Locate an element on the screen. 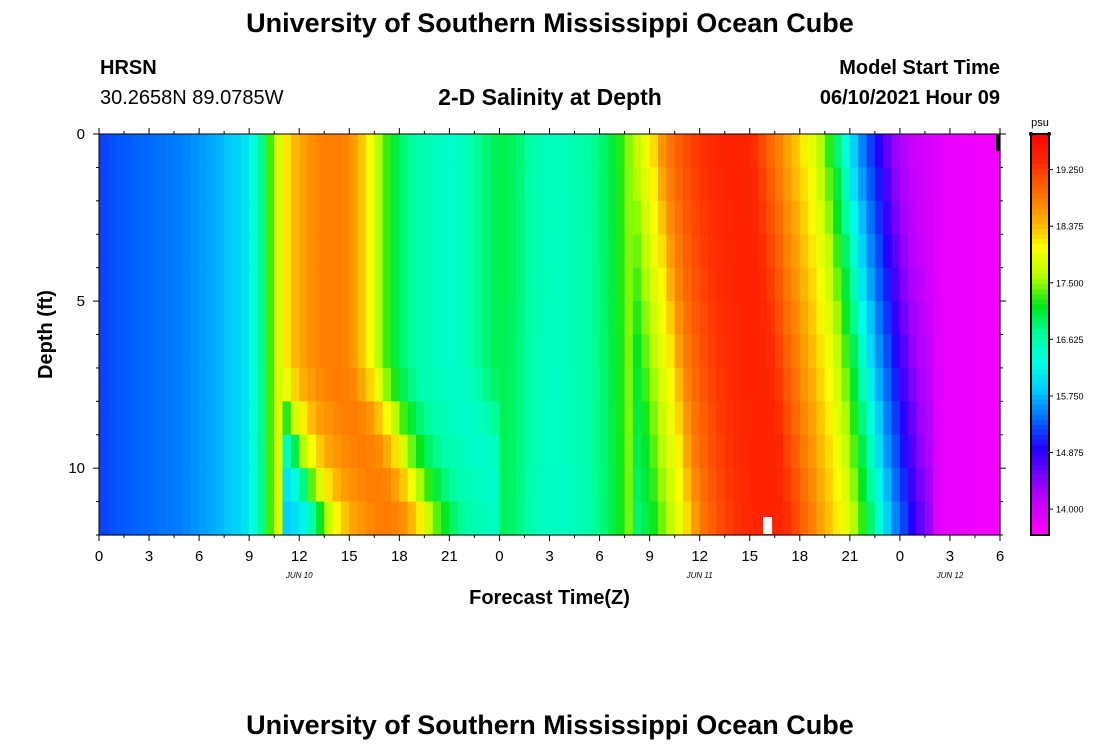  colorbar-label: 15.750 is located at coordinates (1070, 396).